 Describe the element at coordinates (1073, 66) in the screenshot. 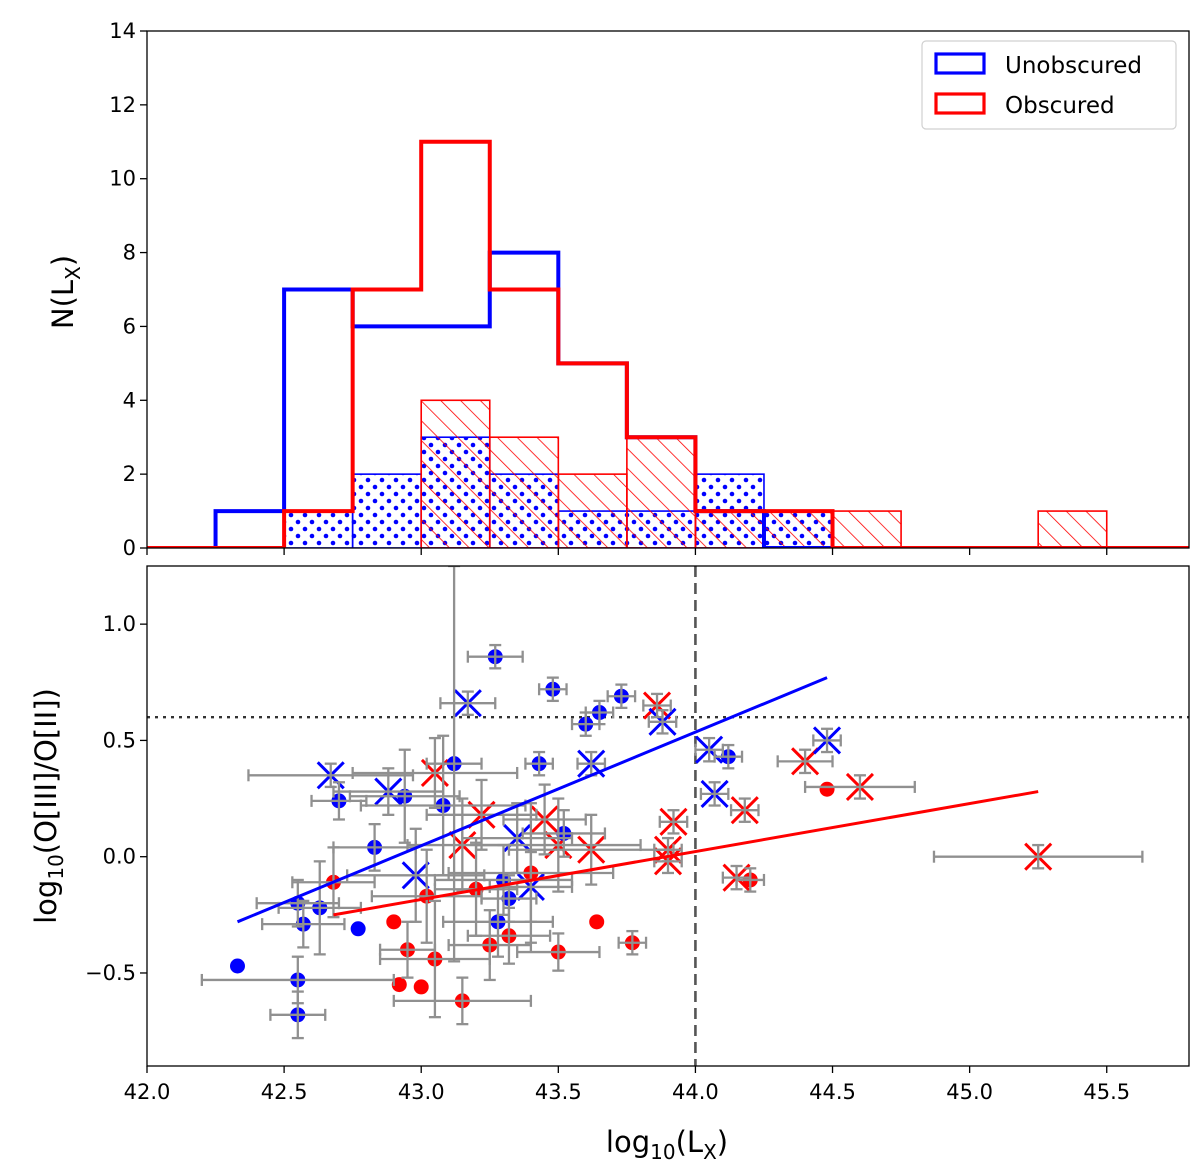

I see `legend-label-unobscured: Unobscured` at that location.